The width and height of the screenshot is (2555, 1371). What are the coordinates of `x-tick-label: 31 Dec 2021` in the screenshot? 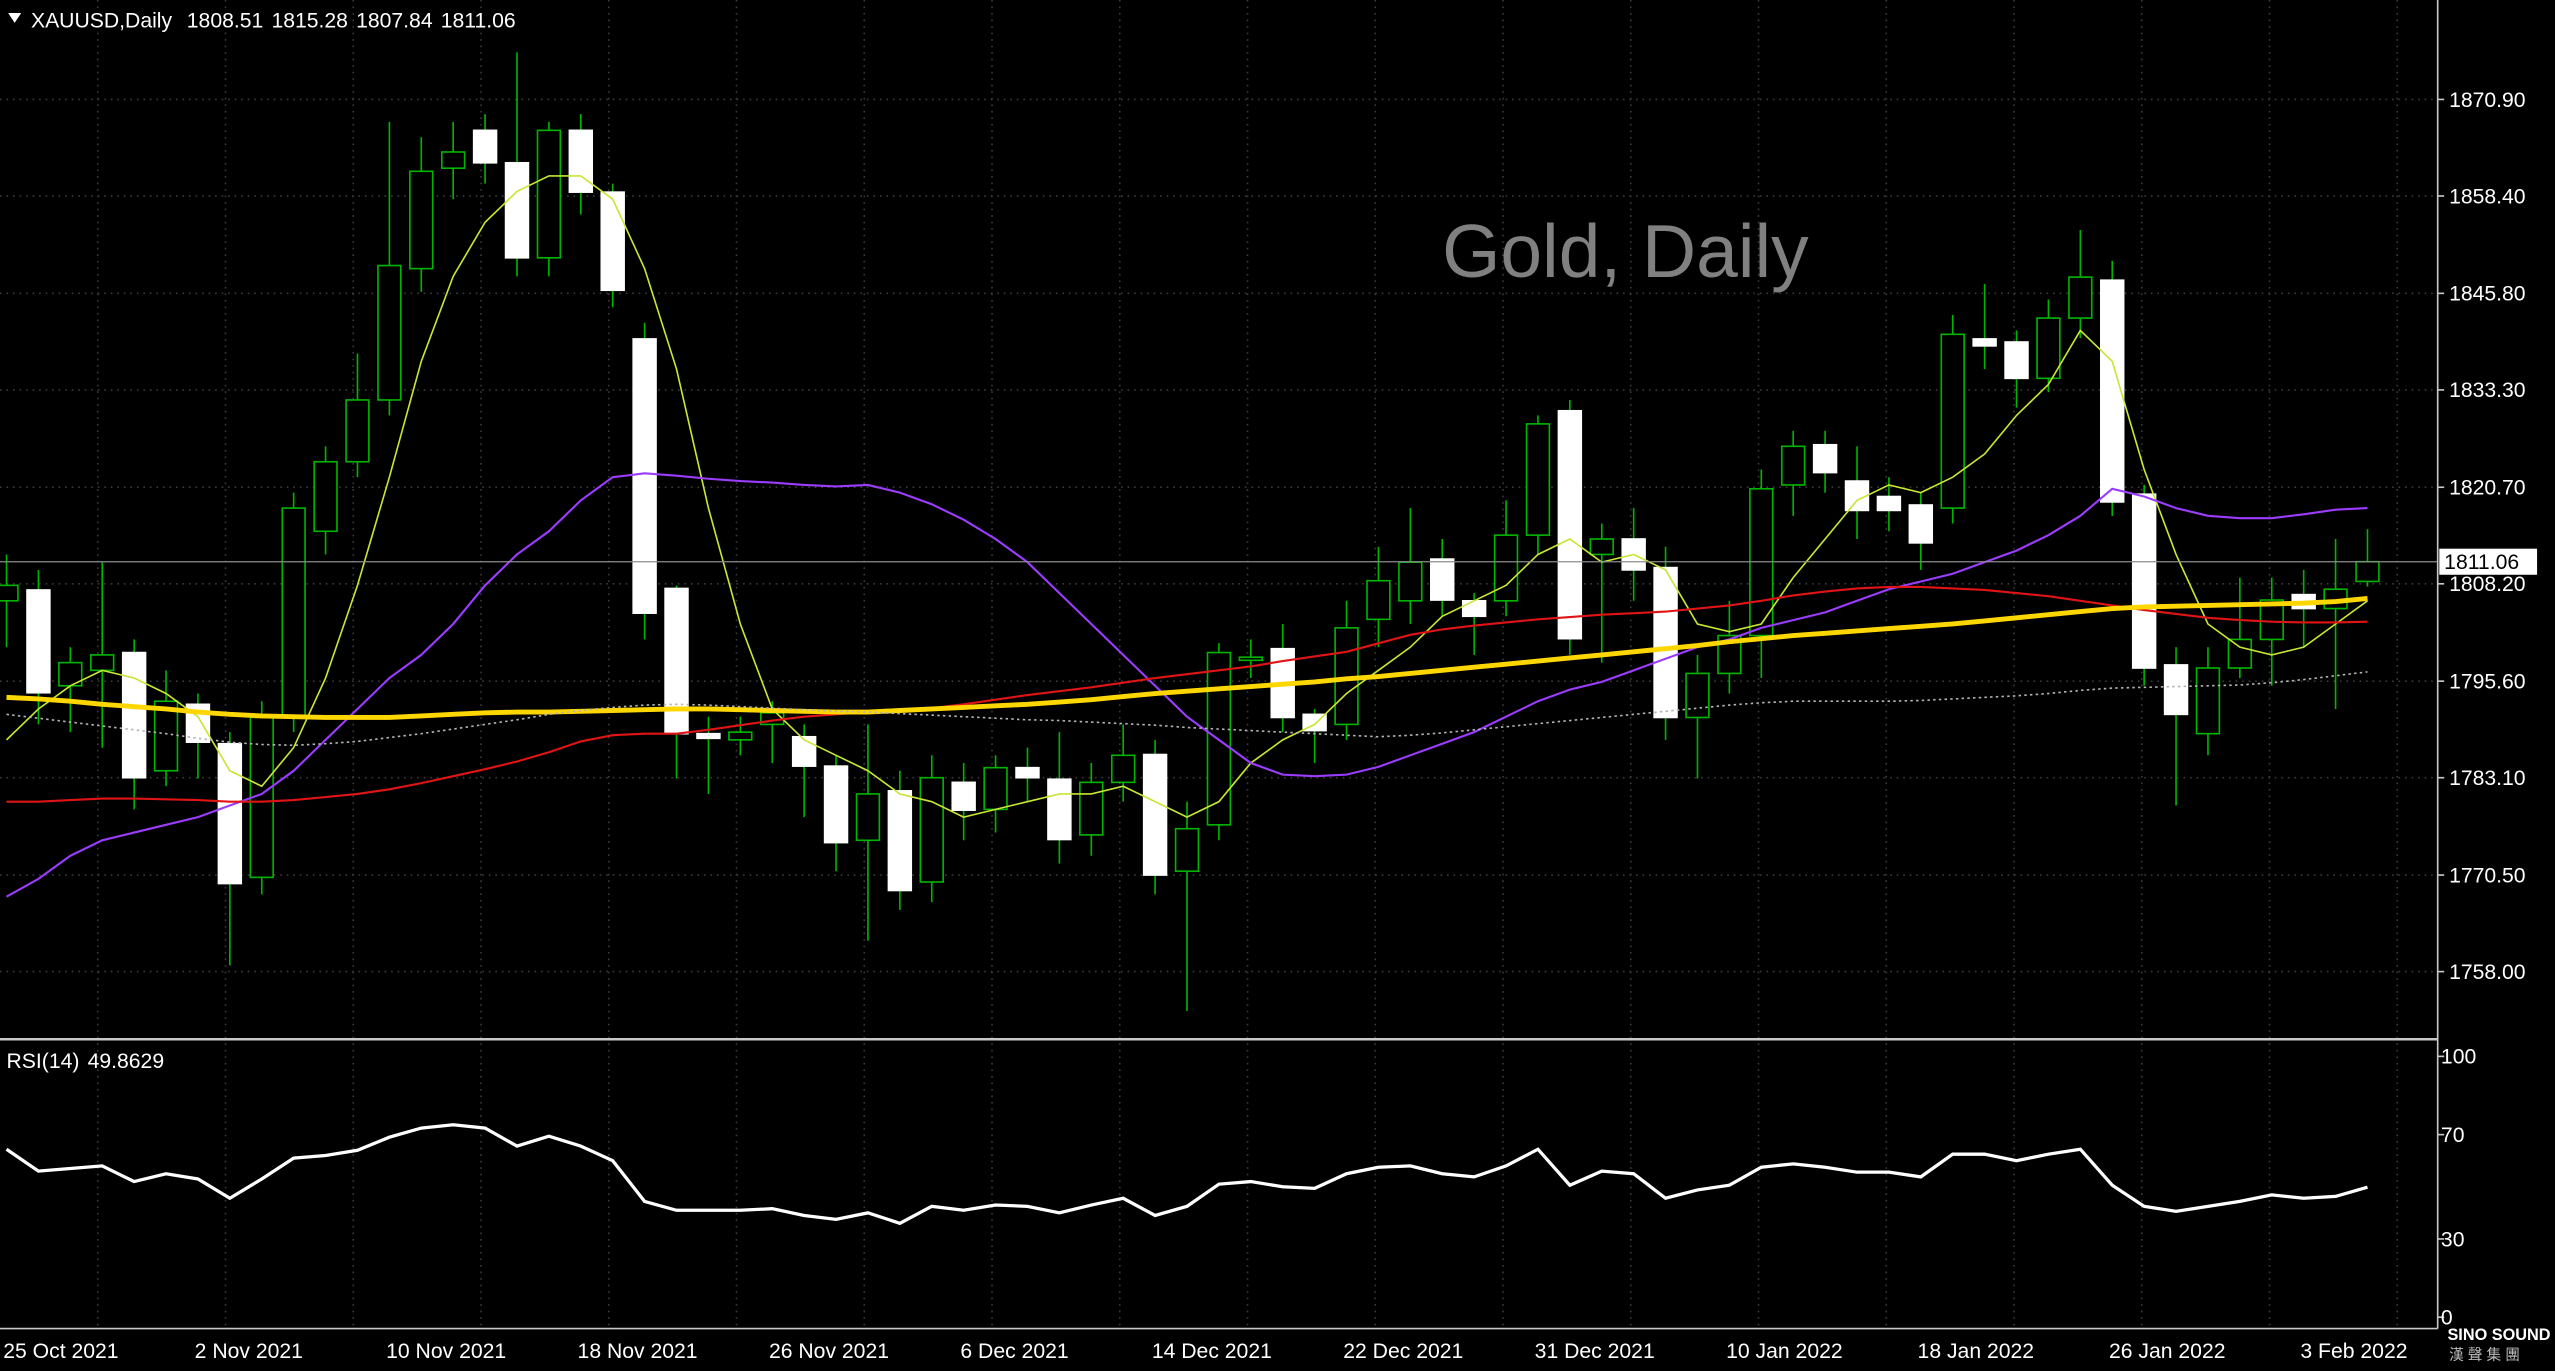 It's located at (1595, 1351).